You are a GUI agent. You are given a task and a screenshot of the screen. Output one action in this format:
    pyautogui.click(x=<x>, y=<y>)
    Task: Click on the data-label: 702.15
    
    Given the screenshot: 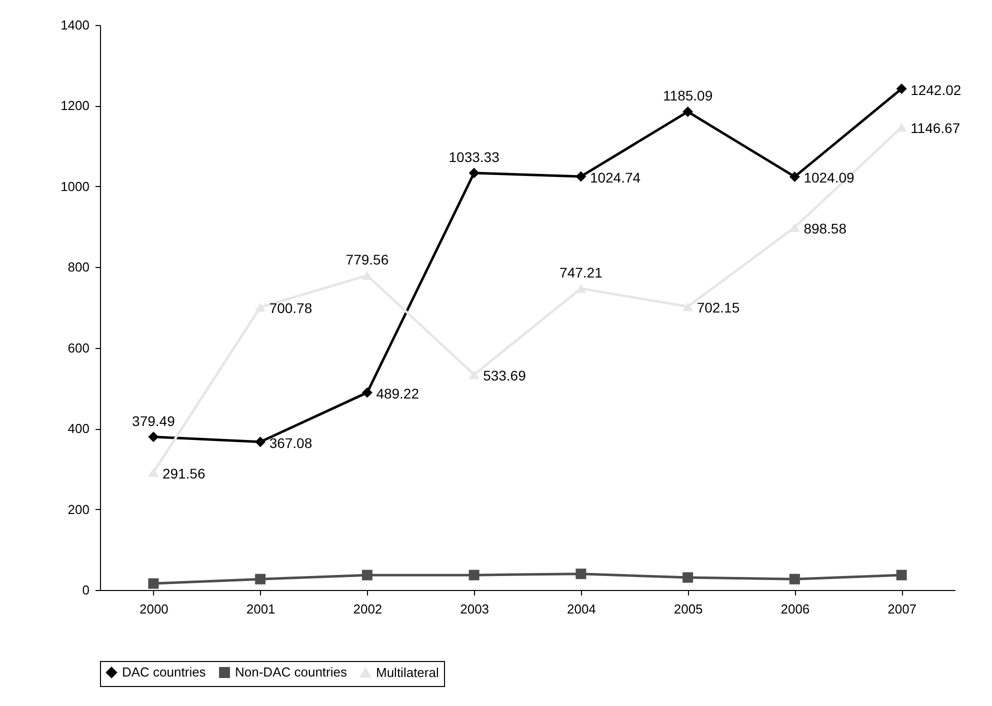 What is the action you would take?
    pyautogui.click(x=718, y=308)
    